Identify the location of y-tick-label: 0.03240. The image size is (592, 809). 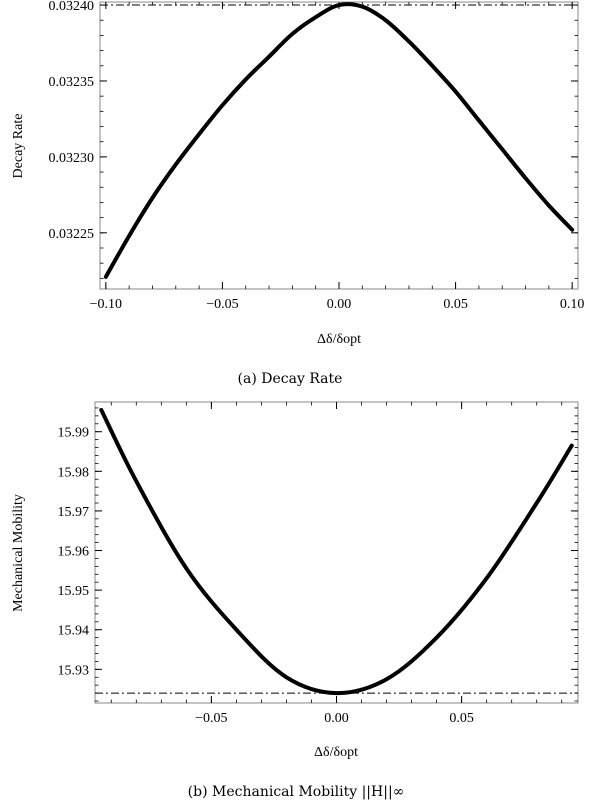
(72, 7).